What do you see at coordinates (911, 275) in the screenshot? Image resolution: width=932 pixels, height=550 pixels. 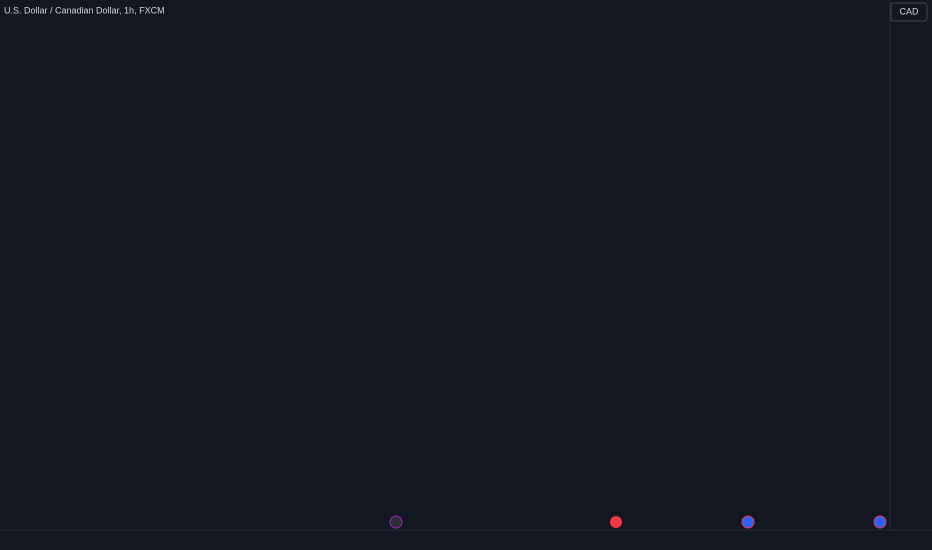 I see `price-axis` at bounding box center [911, 275].